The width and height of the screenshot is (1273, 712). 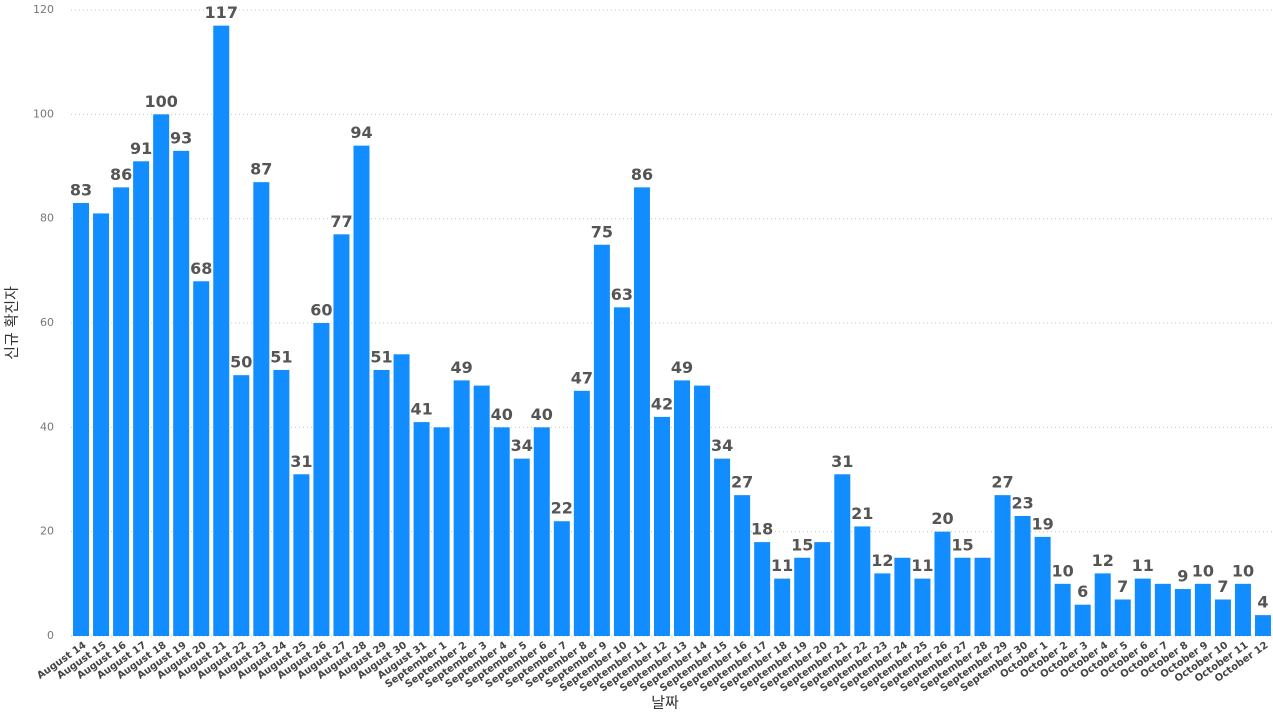 I want to click on data-label: 91, so click(x=141, y=148).